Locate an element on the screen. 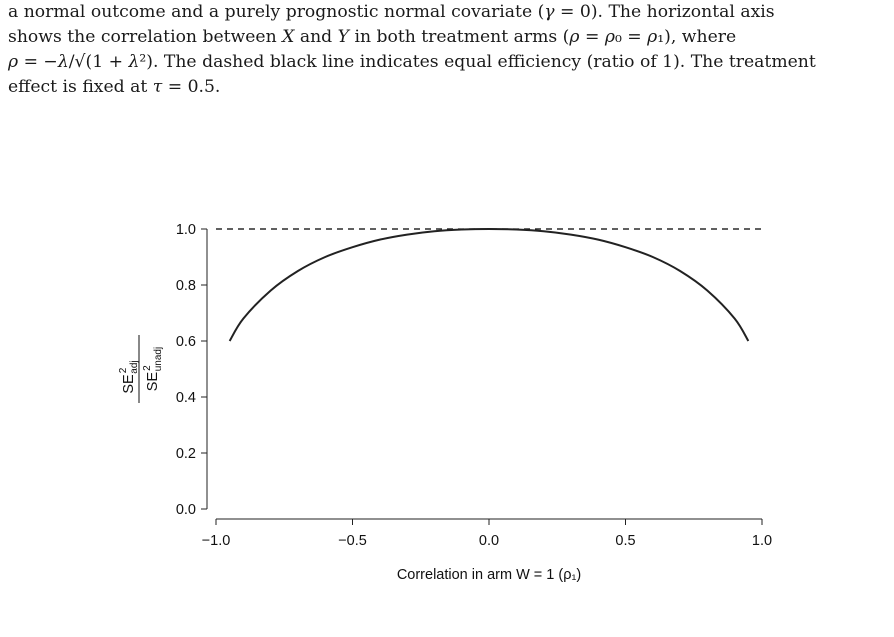  x-tick-label: −0.5 is located at coordinates (352, 541).